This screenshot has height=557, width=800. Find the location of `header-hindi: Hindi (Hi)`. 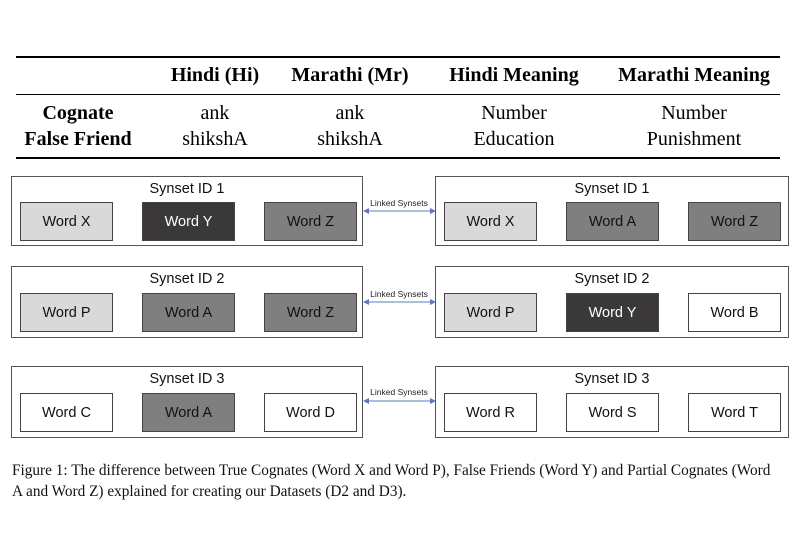

header-hindi: Hindi (Hi) is located at coordinates (215, 75).